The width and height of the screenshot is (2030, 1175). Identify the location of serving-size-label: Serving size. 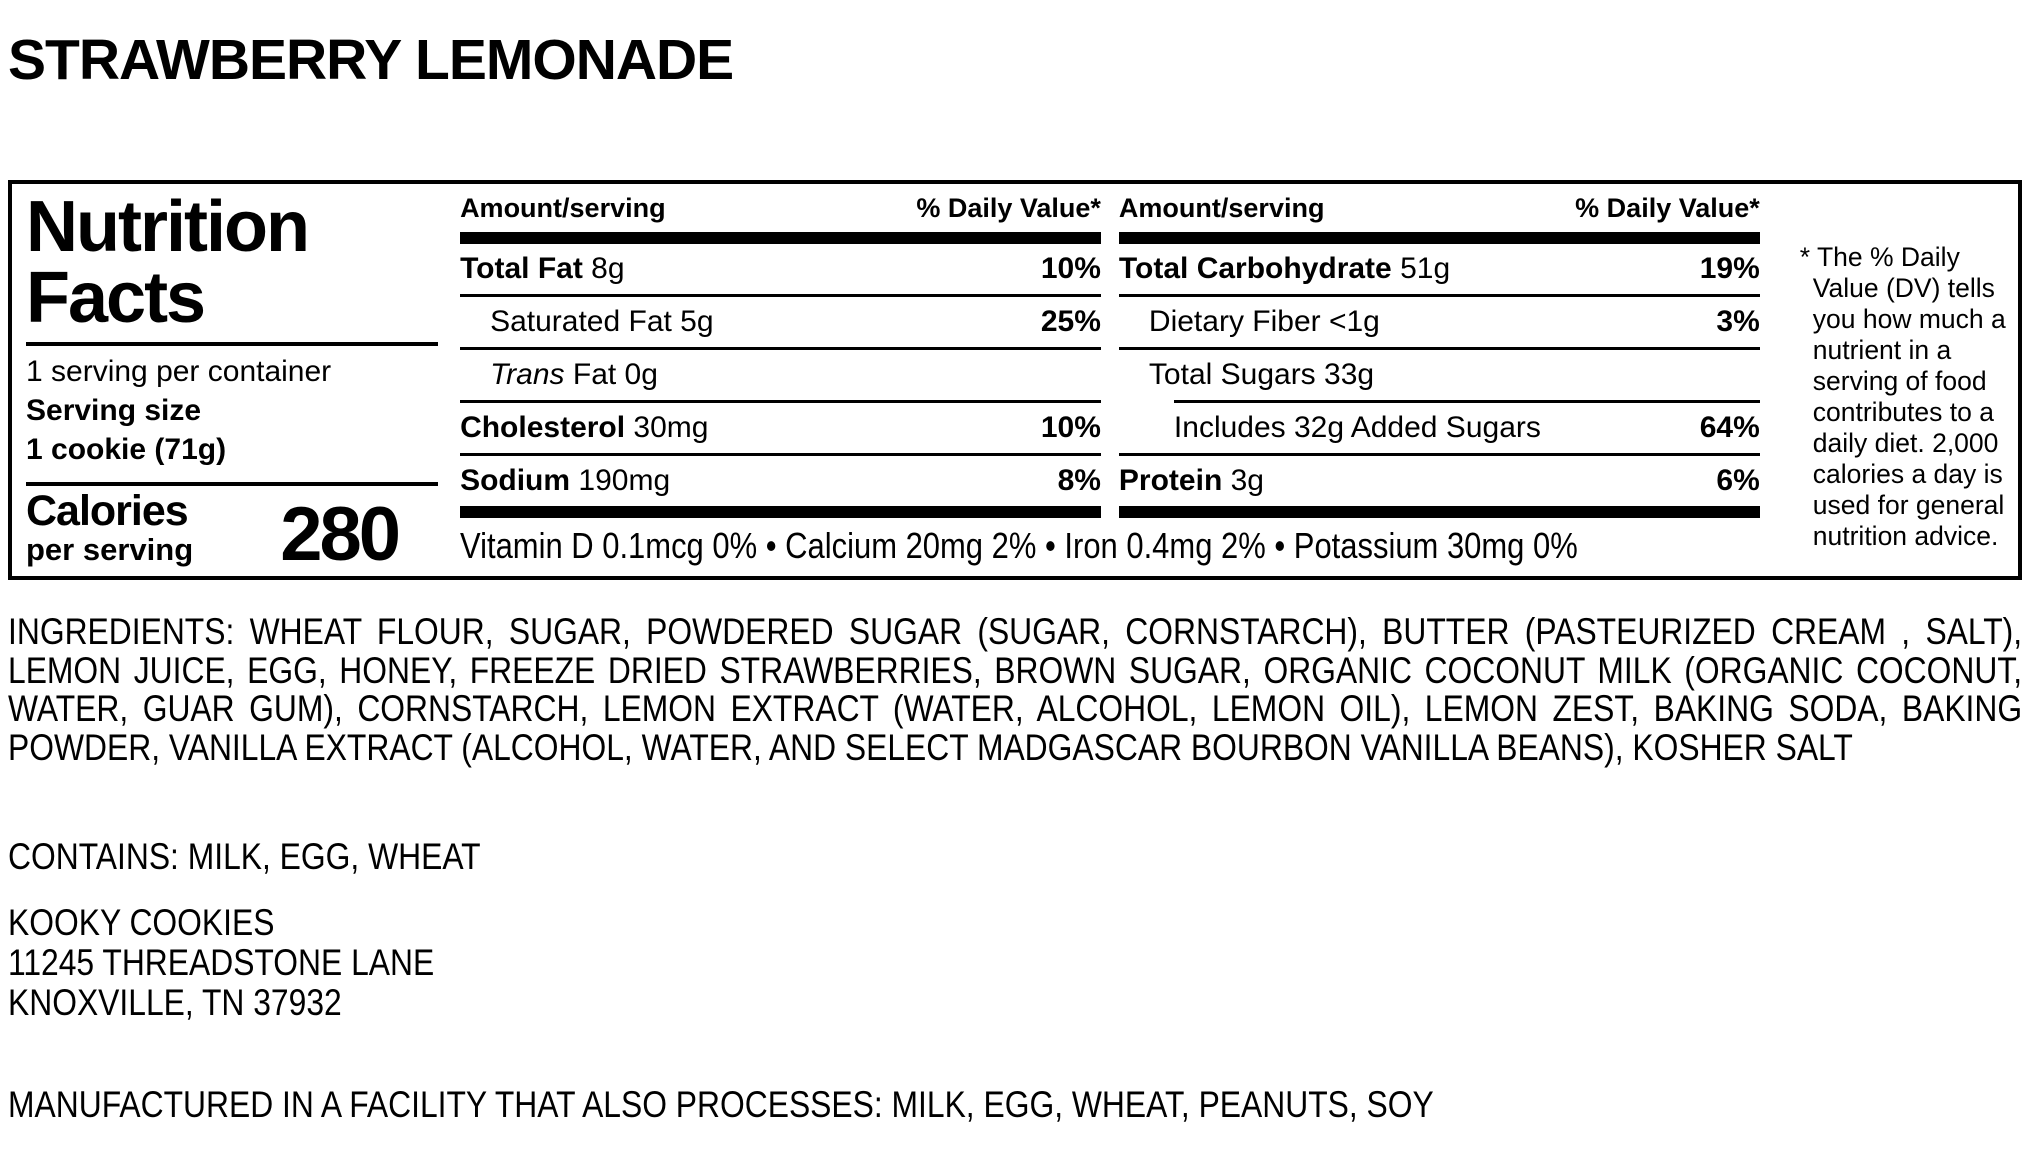
(114, 410).